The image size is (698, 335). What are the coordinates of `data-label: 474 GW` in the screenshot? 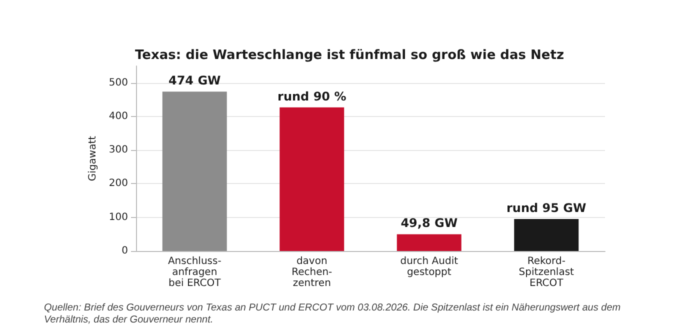 It's located at (194, 81).